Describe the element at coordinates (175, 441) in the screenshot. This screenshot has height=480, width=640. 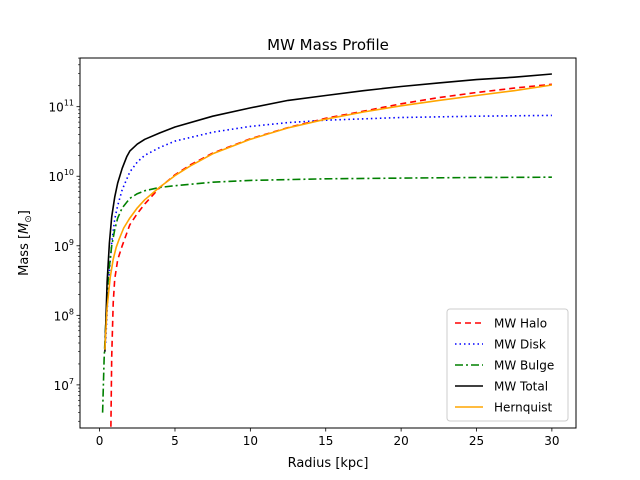
I see `x-tick-label: 5` at that location.